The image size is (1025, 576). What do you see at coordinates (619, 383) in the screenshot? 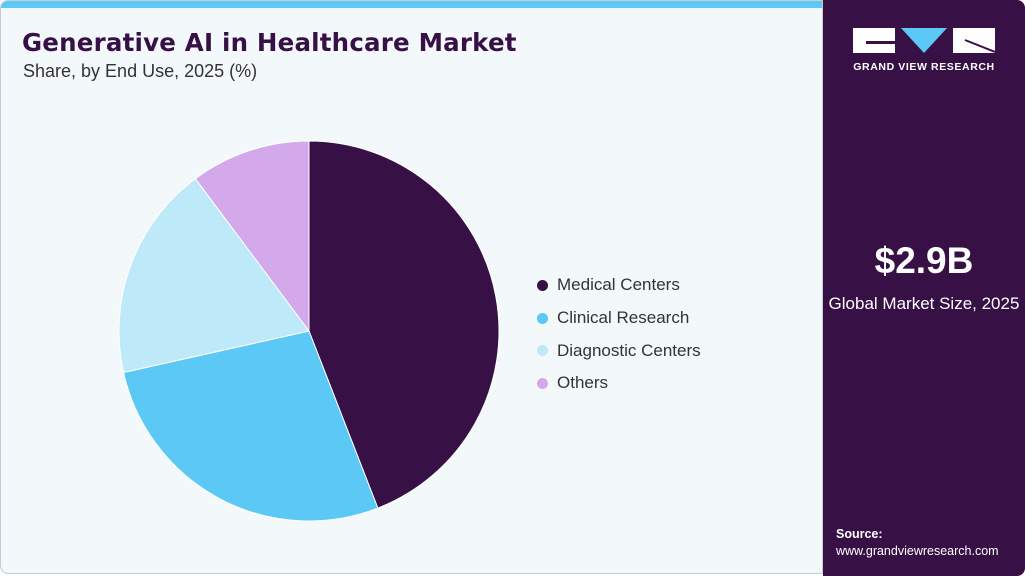
I see `legend-item: Others` at bounding box center [619, 383].